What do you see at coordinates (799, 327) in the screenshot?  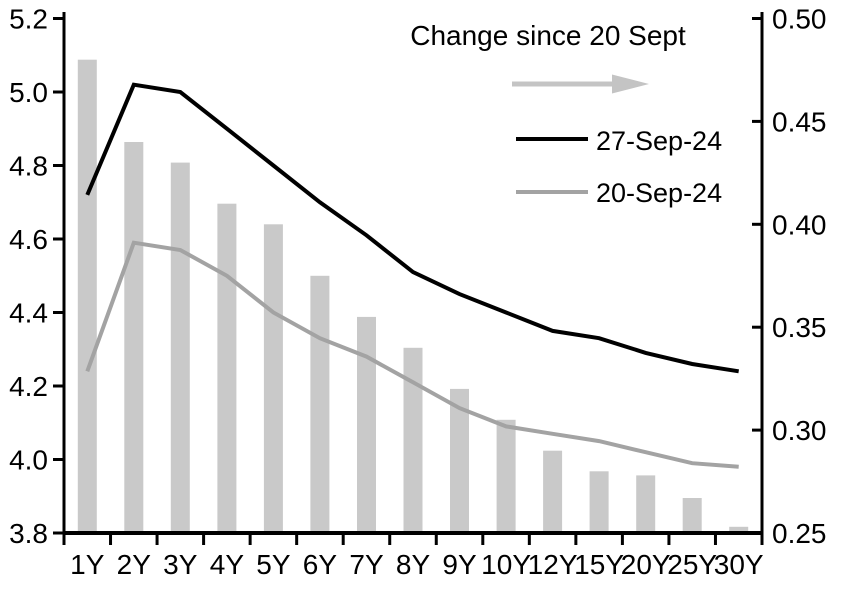 I see `y-axis-right-tick-label: 0.35` at bounding box center [799, 327].